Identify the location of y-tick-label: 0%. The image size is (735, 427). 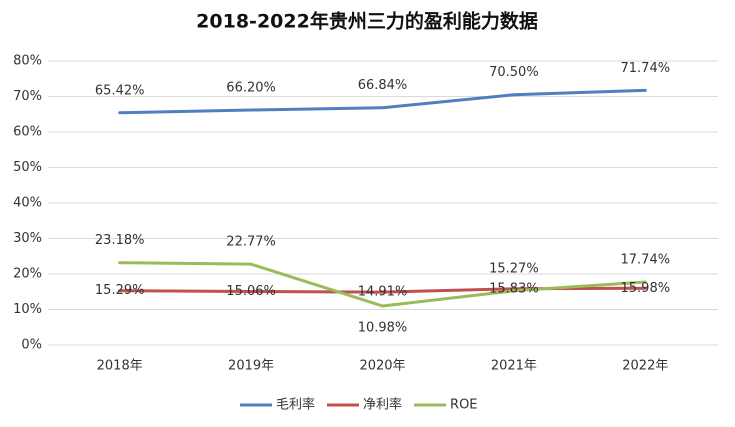
(31, 345).